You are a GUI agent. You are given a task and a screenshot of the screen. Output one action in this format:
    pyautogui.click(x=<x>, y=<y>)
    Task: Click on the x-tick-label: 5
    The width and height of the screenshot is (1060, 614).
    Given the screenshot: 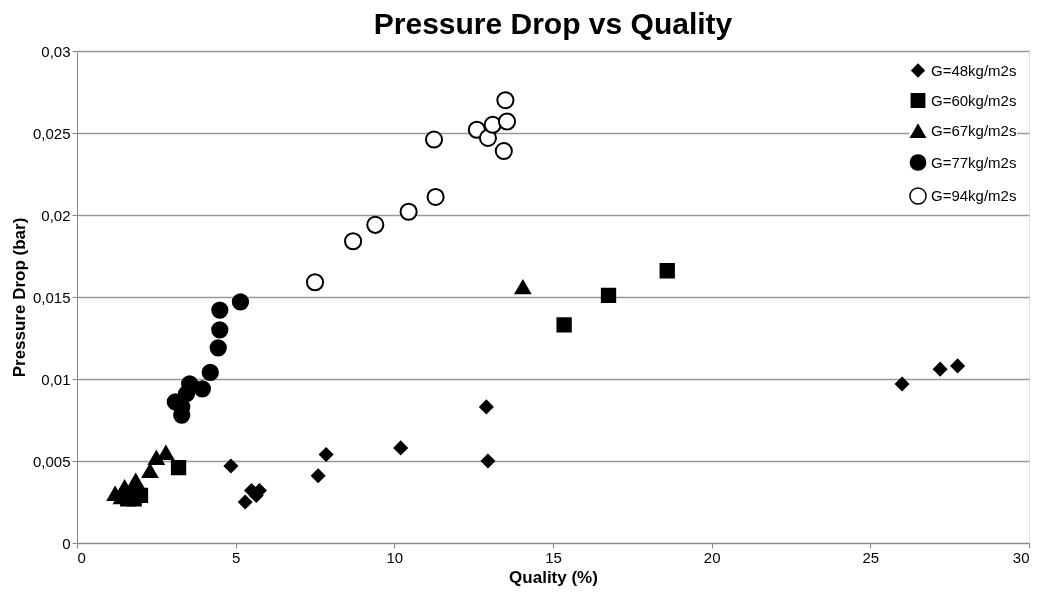 What is the action you would take?
    pyautogui.click(x=236, y=557)
    